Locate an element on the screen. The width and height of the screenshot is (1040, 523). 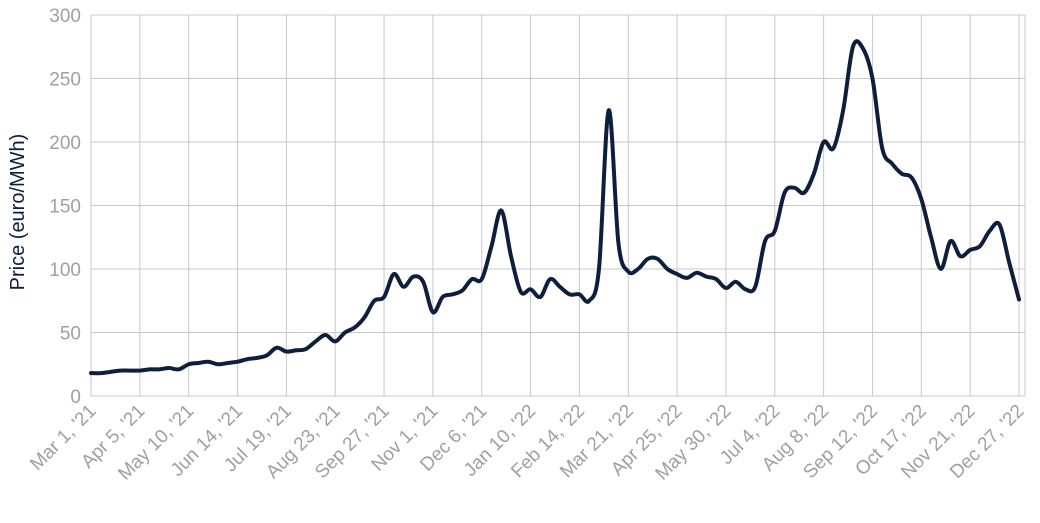
y-tick-label: 150 is located at coordinates (65, 207).